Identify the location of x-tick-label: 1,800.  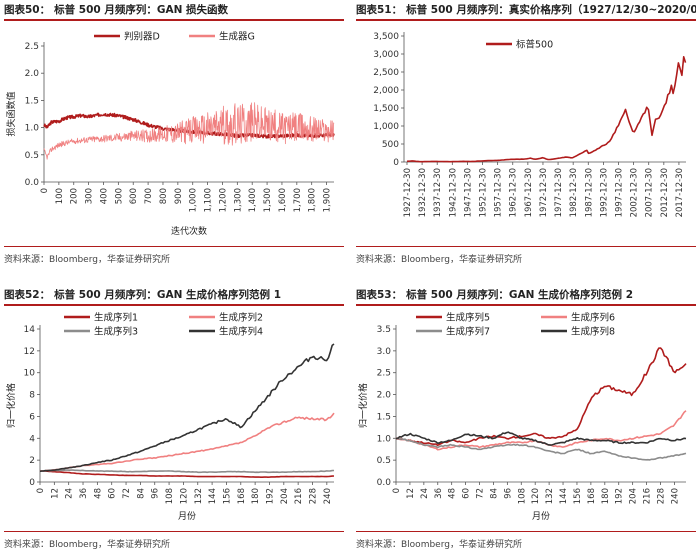
(313, 200).